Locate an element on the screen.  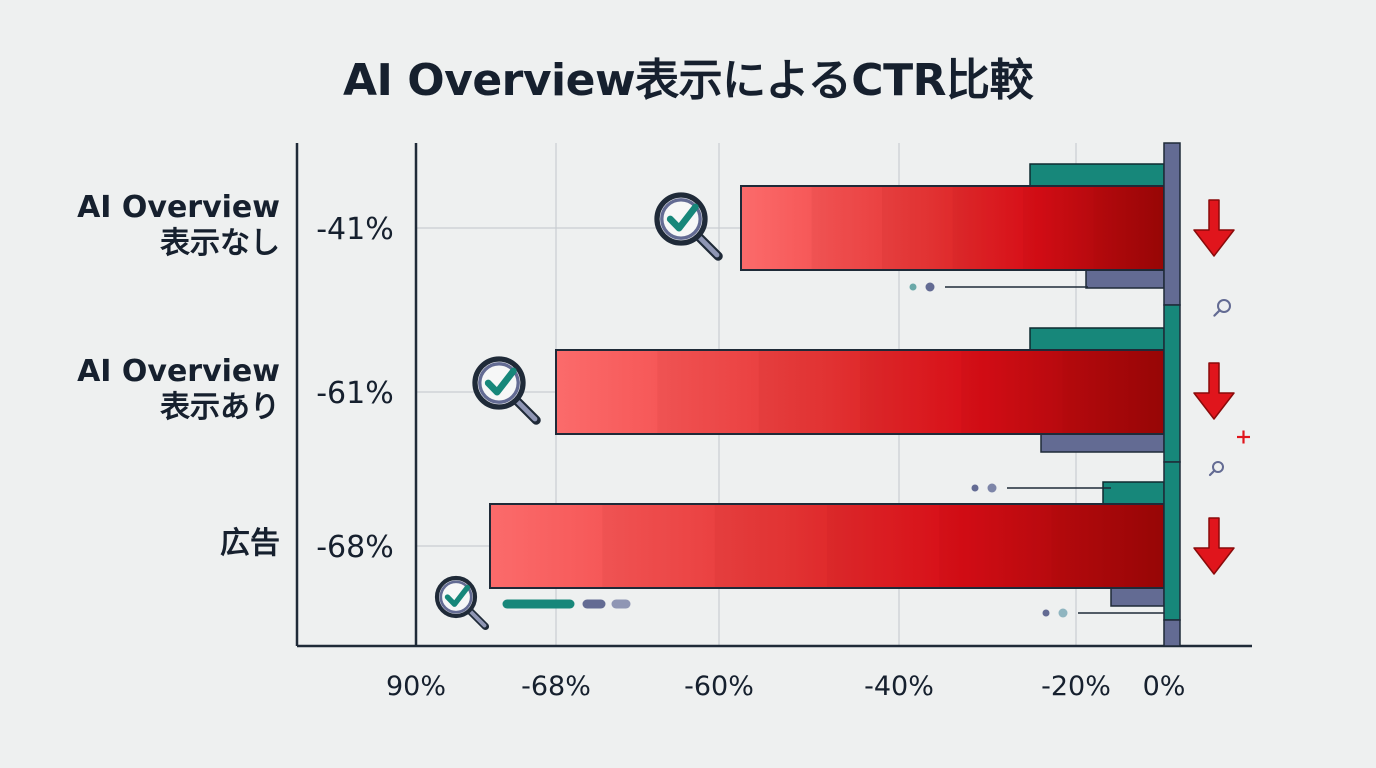
data-label: -41% is located at coordinates (355, 229).